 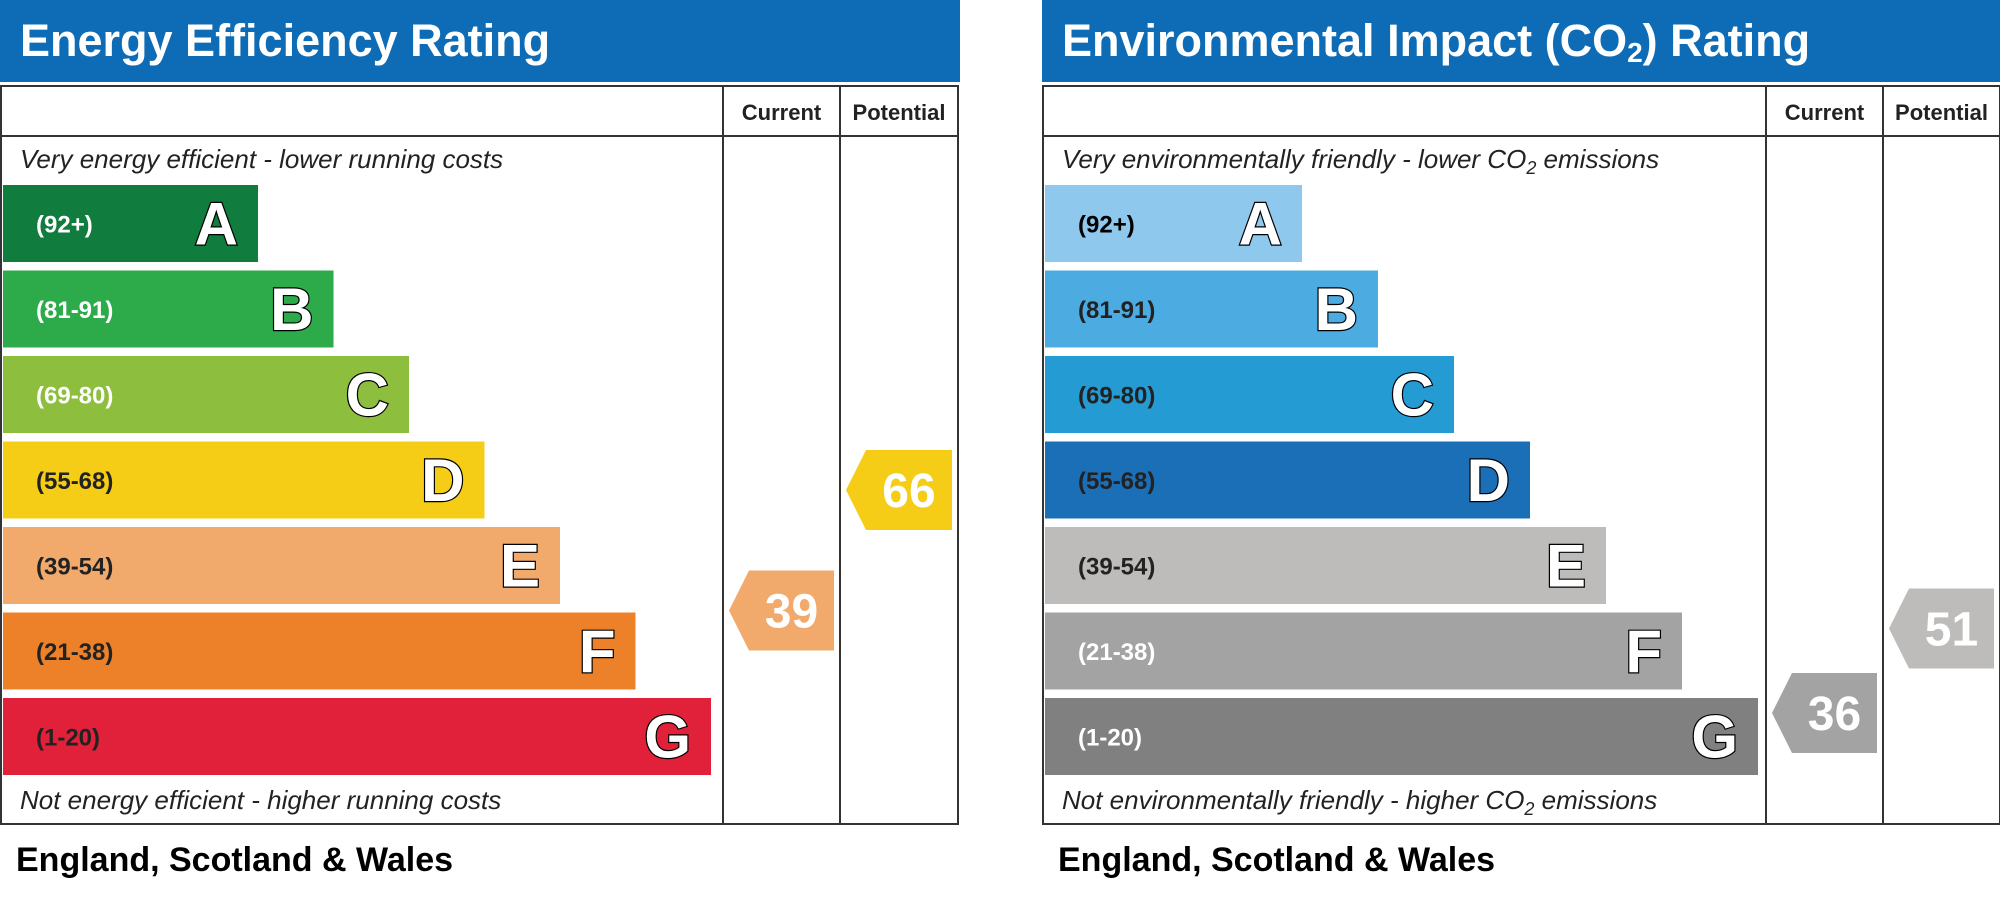 I want to click on co2-current-pointer: 36, so click(x=1824, y=713).